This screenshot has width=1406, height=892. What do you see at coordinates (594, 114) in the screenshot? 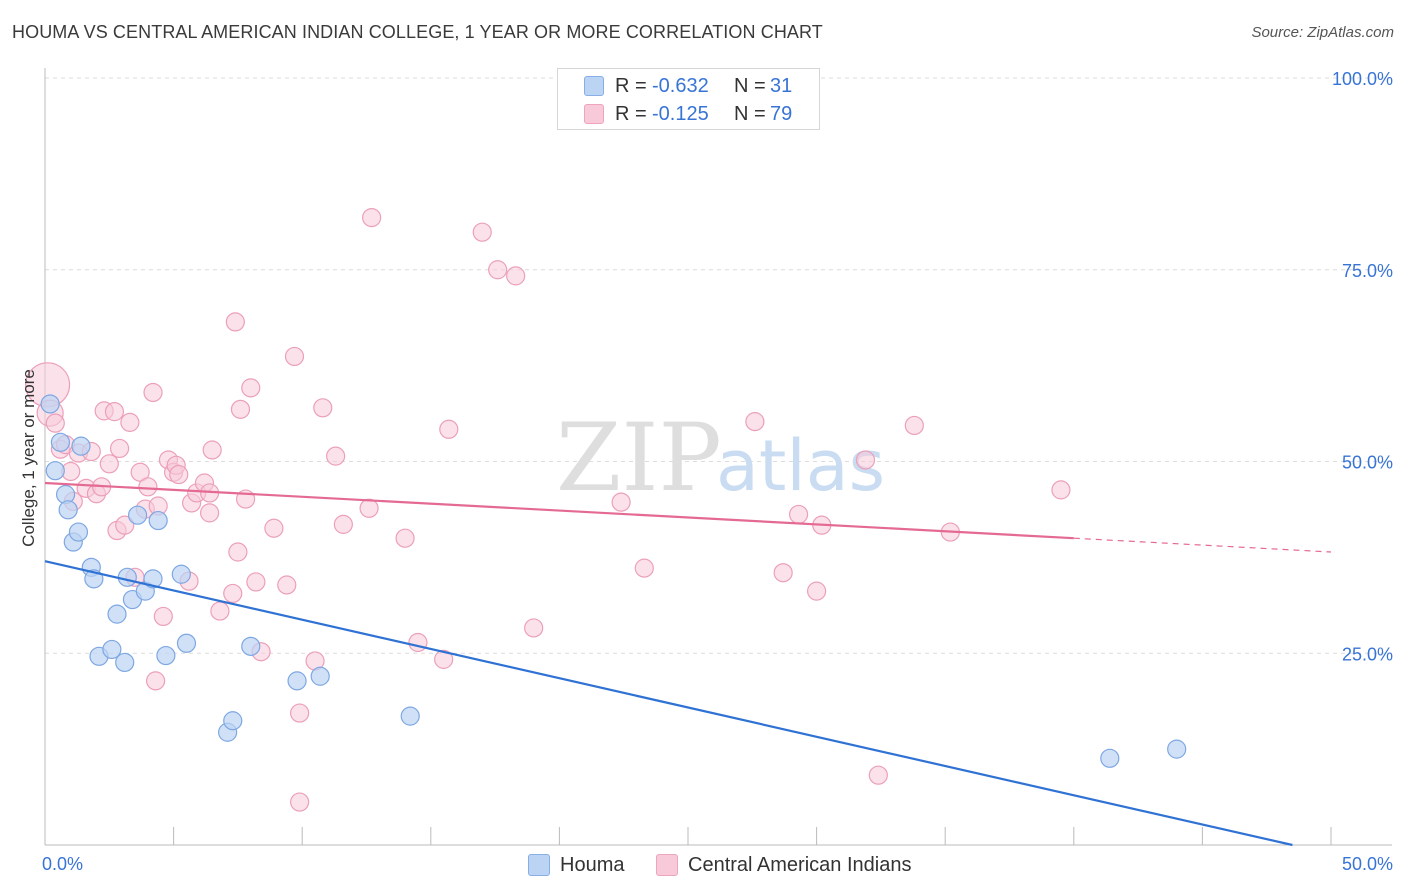
I see `central-american-indians-swatch` at bounding box center [594, 114].